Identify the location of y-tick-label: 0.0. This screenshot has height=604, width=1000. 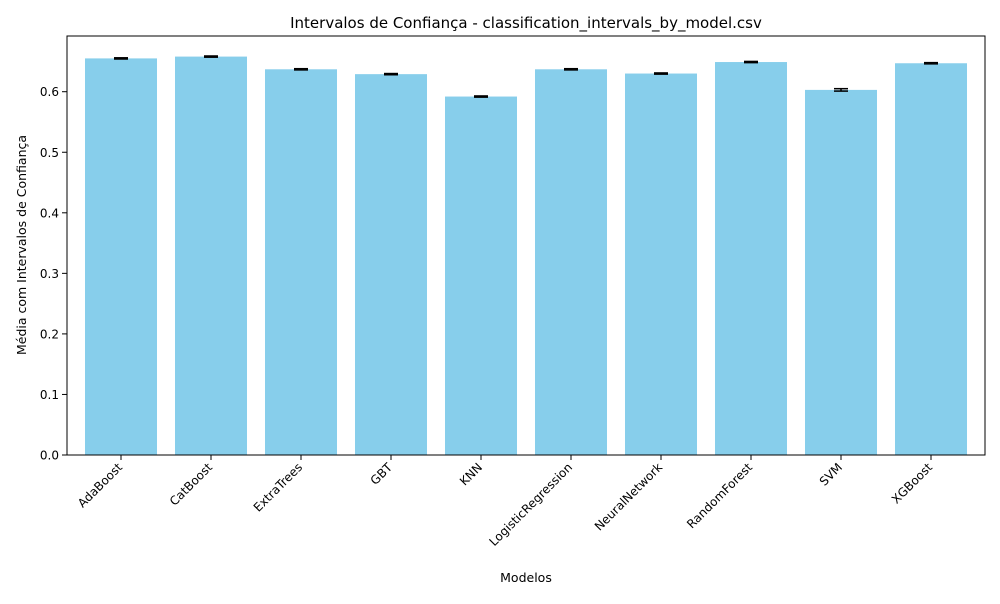
(49, 456).